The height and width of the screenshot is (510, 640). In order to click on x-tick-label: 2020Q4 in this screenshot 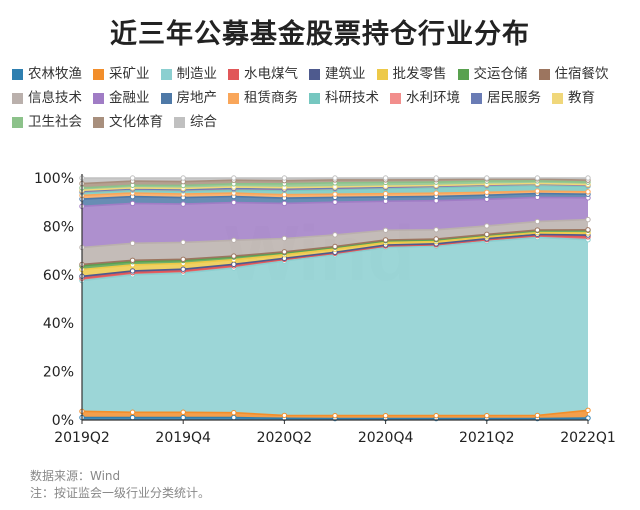, I will do `click(386, 438)`.